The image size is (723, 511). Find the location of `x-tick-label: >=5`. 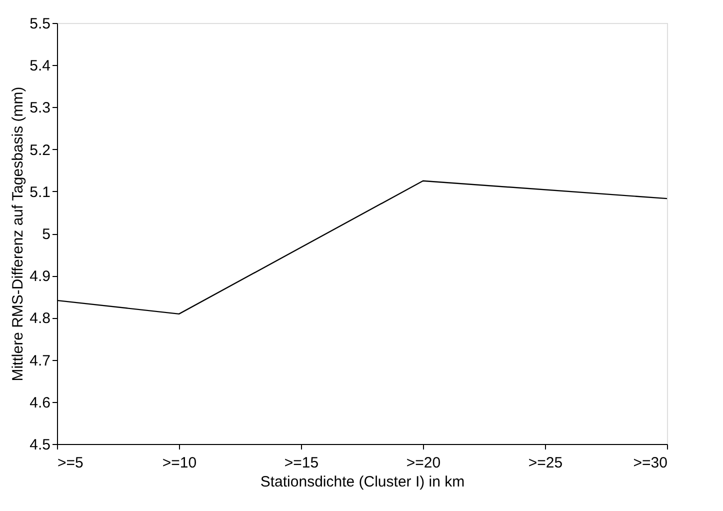

x-tick-label: >=5 is located at coordinates (71, 463).